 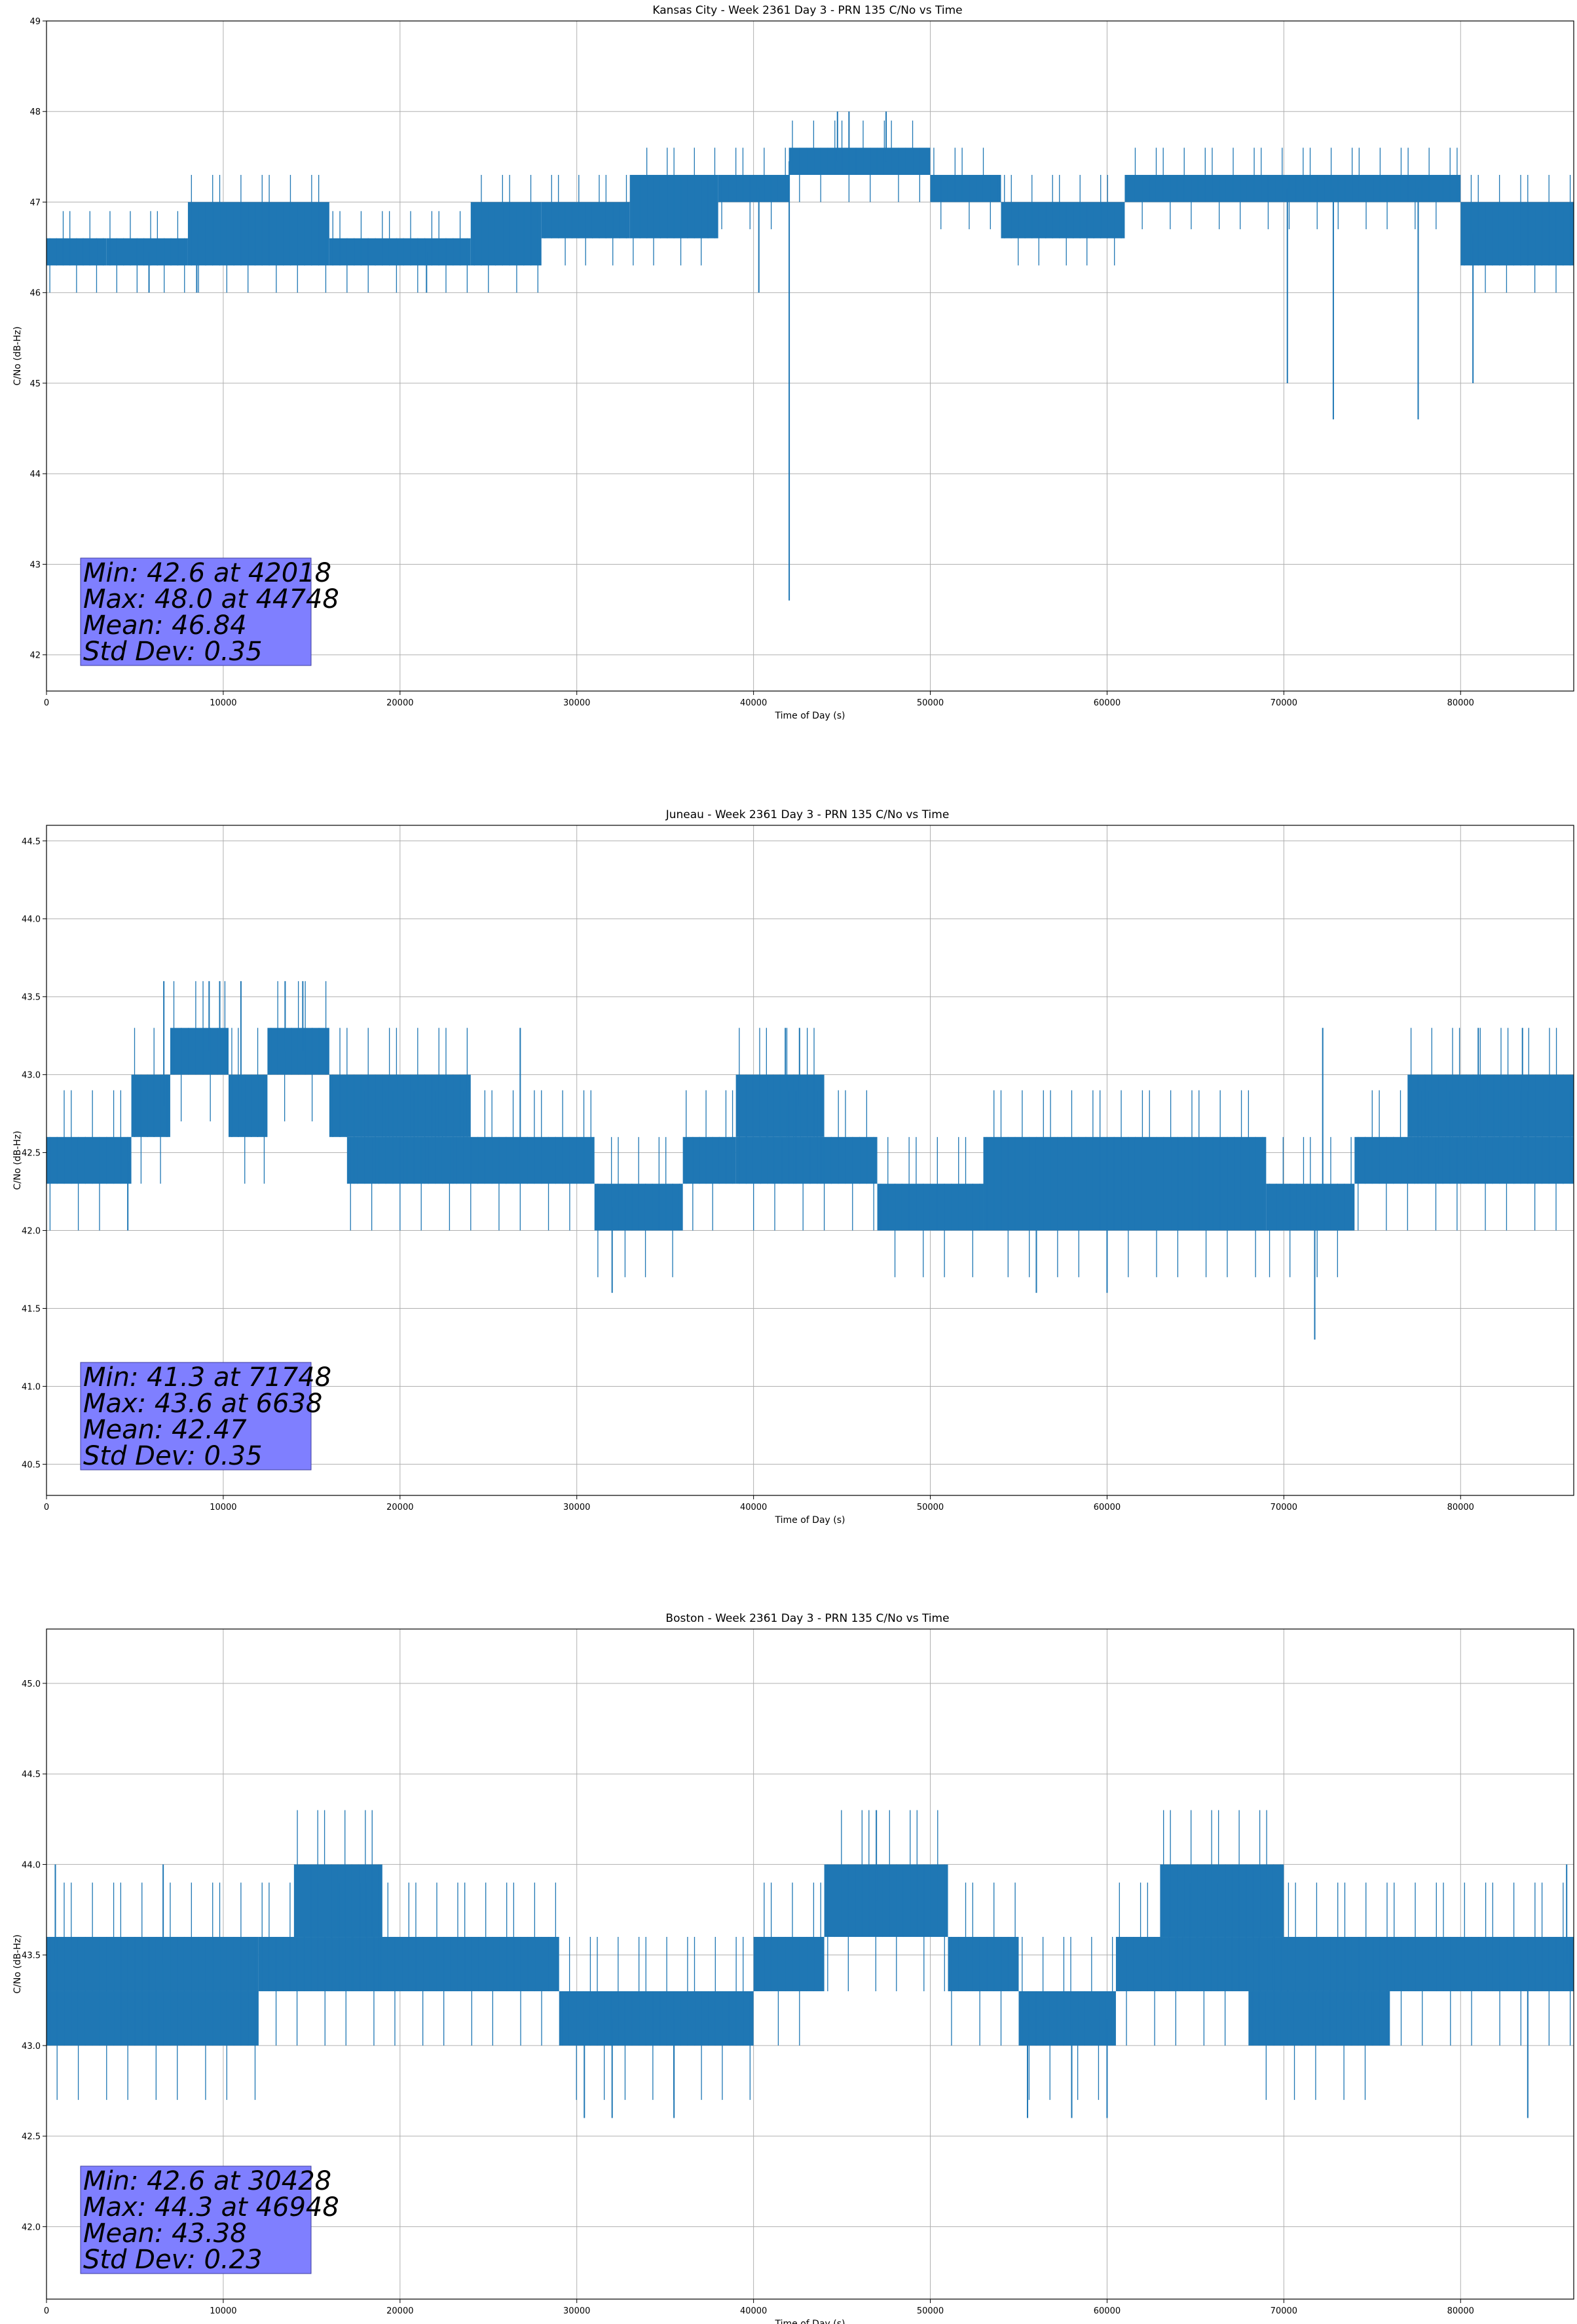 What do you see at coordinates (207, 573) in the screenshot?
I see `stats-min: Min: 42.6 at 42018` at bounding box center [207, 573].